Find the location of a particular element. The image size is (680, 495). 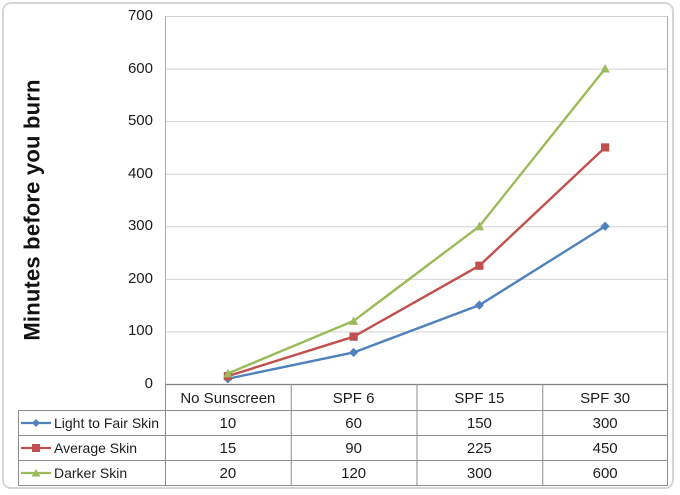

table-value-cell: 10 is located at coordinates (228, 423).